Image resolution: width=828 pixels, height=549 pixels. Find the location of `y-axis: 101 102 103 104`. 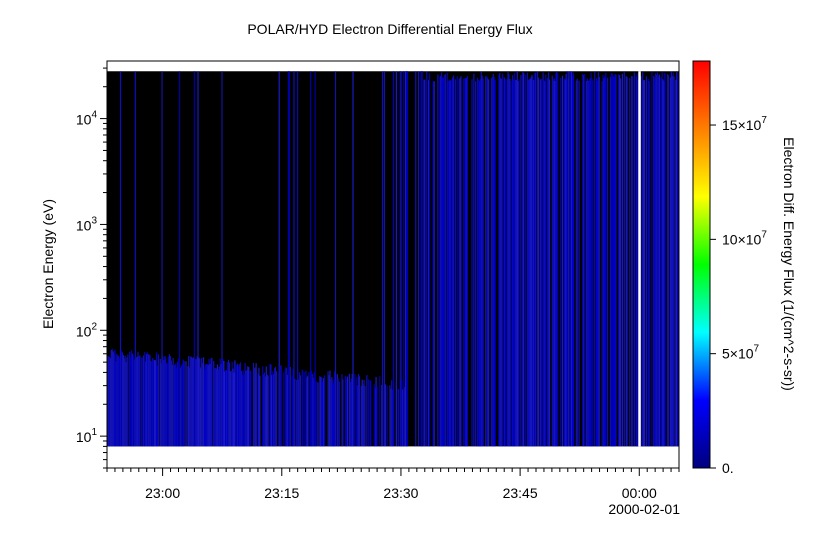

y-axis: 101 102 103 104 is located at coordinates (91, 268).